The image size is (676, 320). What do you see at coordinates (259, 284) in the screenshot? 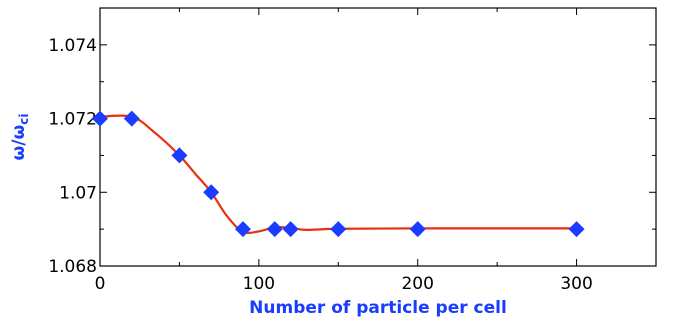
I see `x-tick-label: 100` at bounding box center [259, 284].